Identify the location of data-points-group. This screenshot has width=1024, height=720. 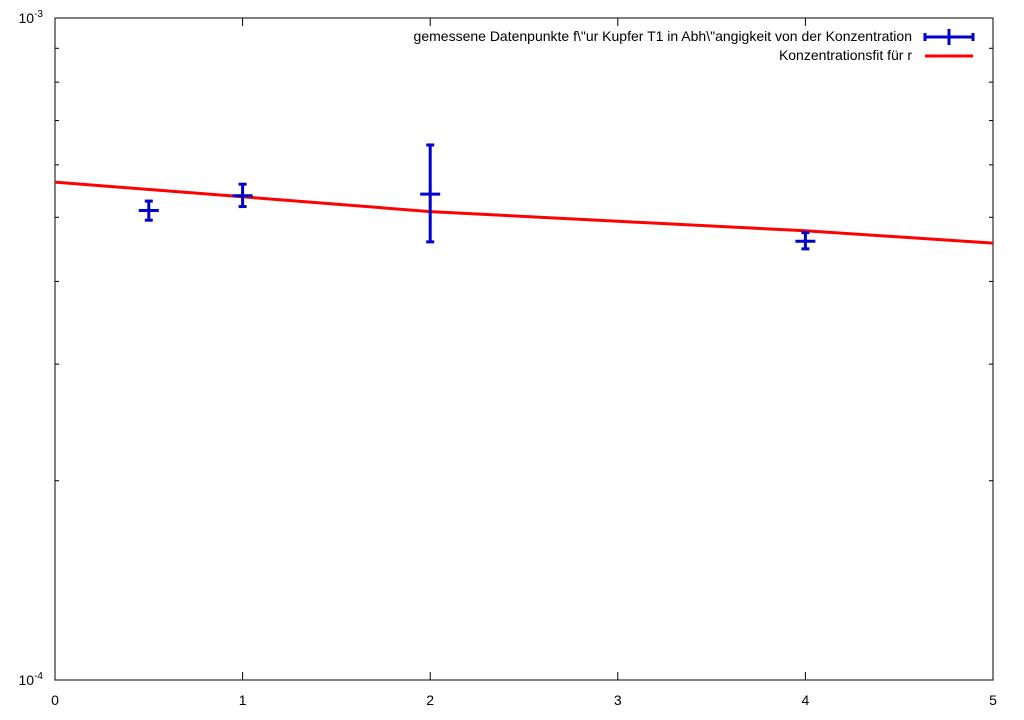
(477, 197).